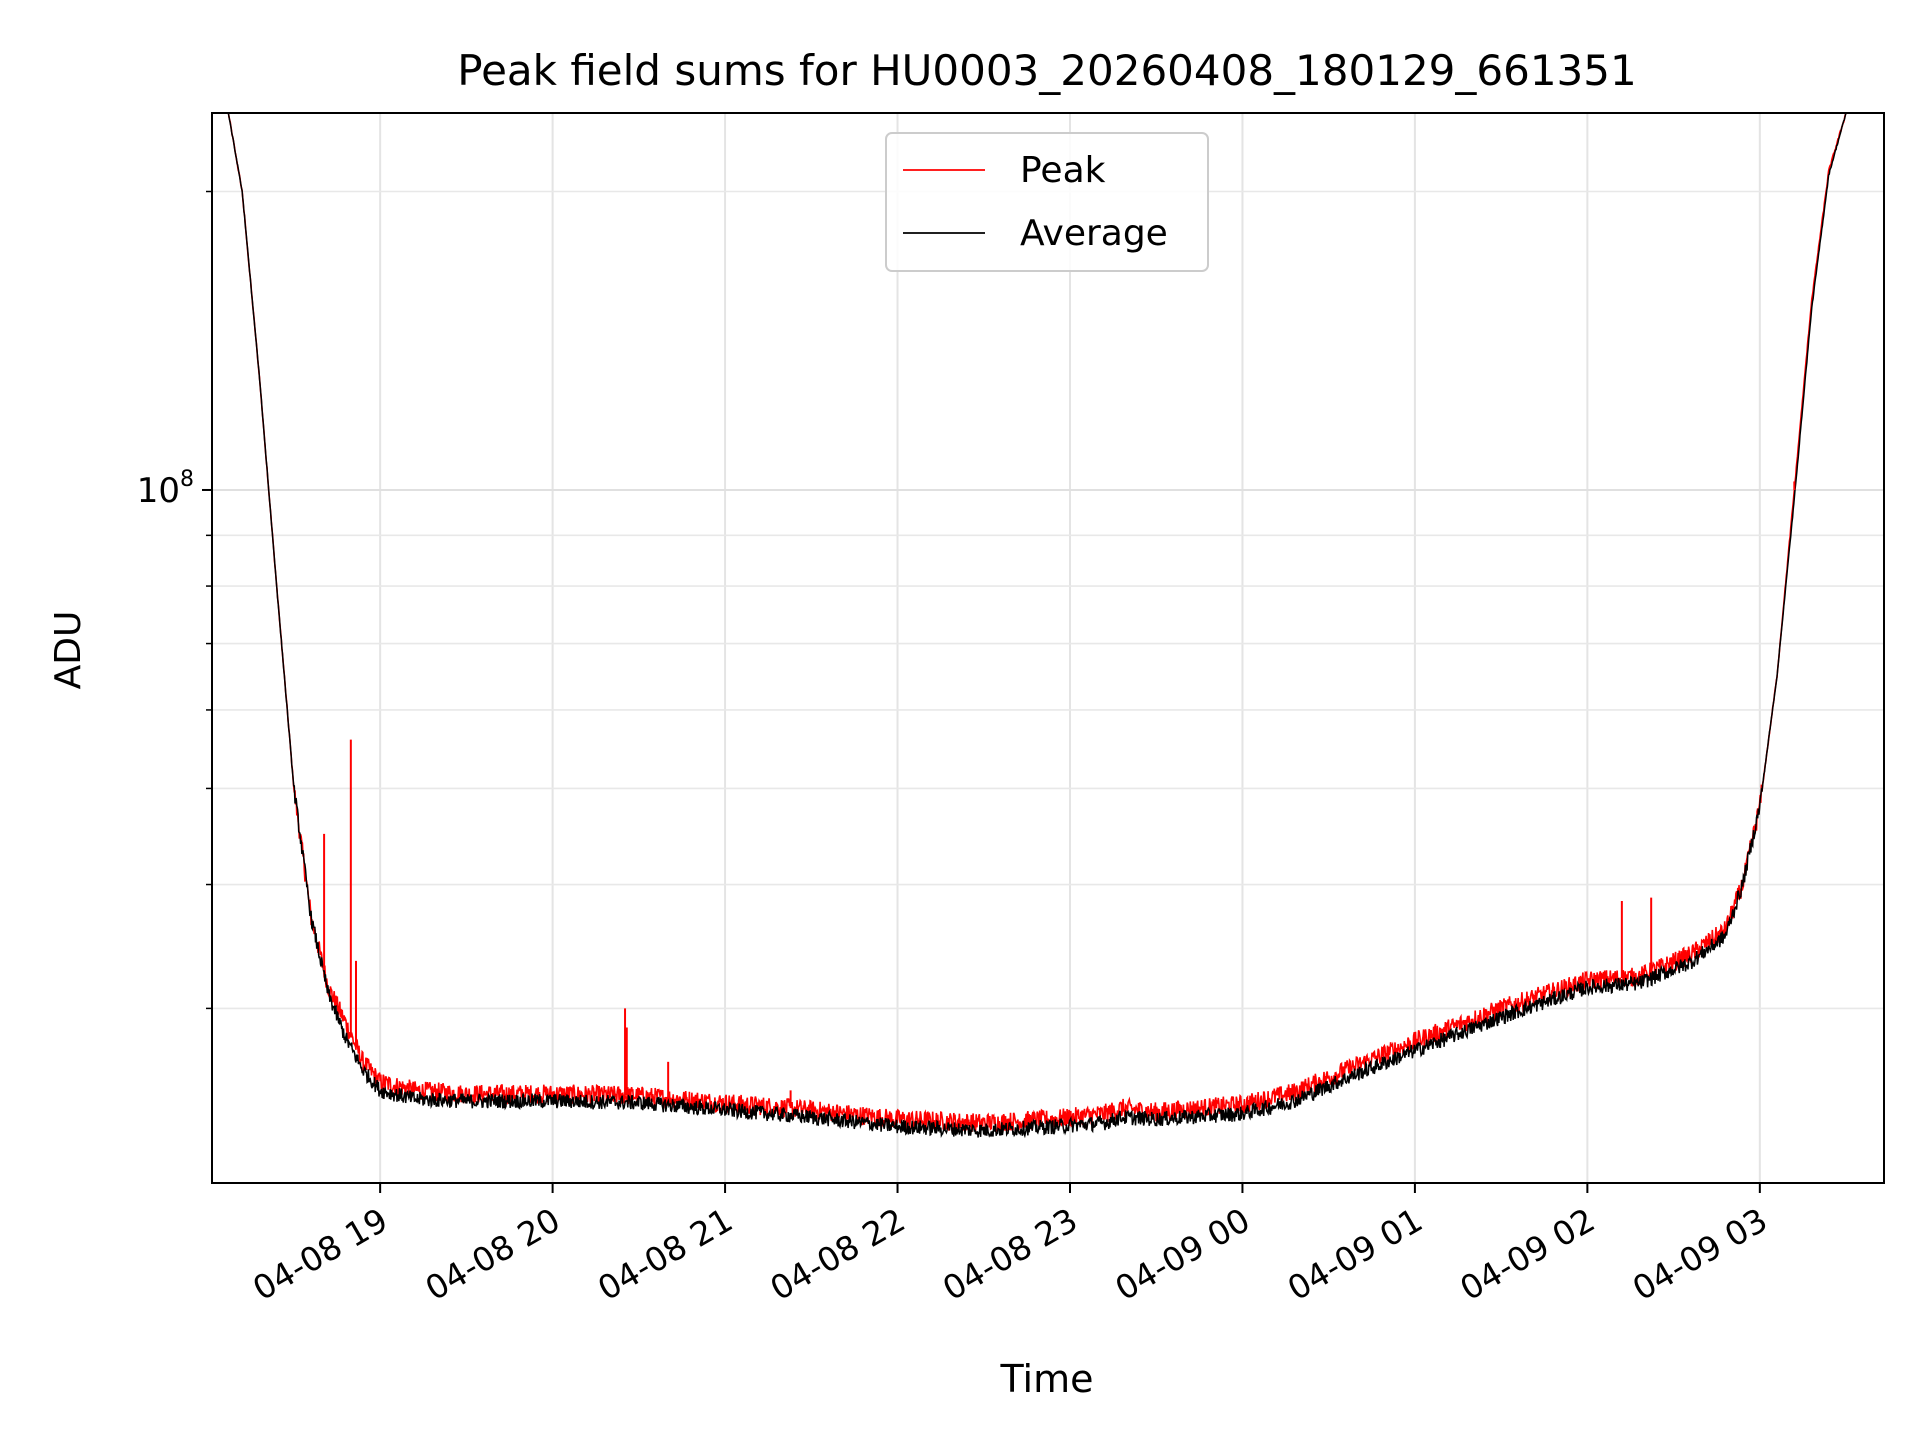 The width and height of the screenshot is (1920, 1440). Describe the element at coordinates (1047, 1379) in the screenshot. I see `x-axis-label: Time` at that location.